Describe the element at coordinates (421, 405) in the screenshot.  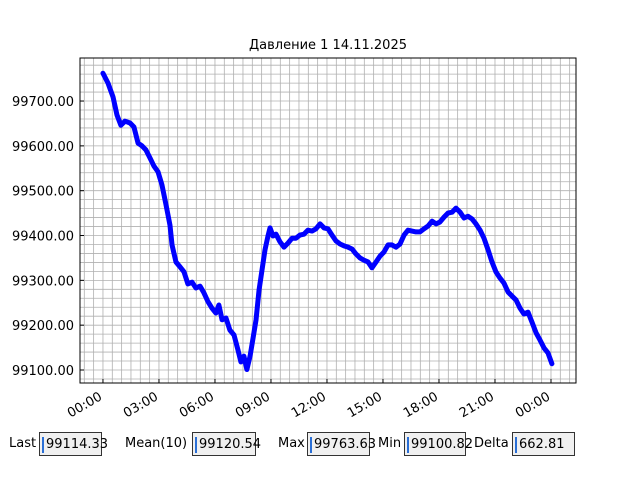
I see `x-tick-label: 18:00` at that location.